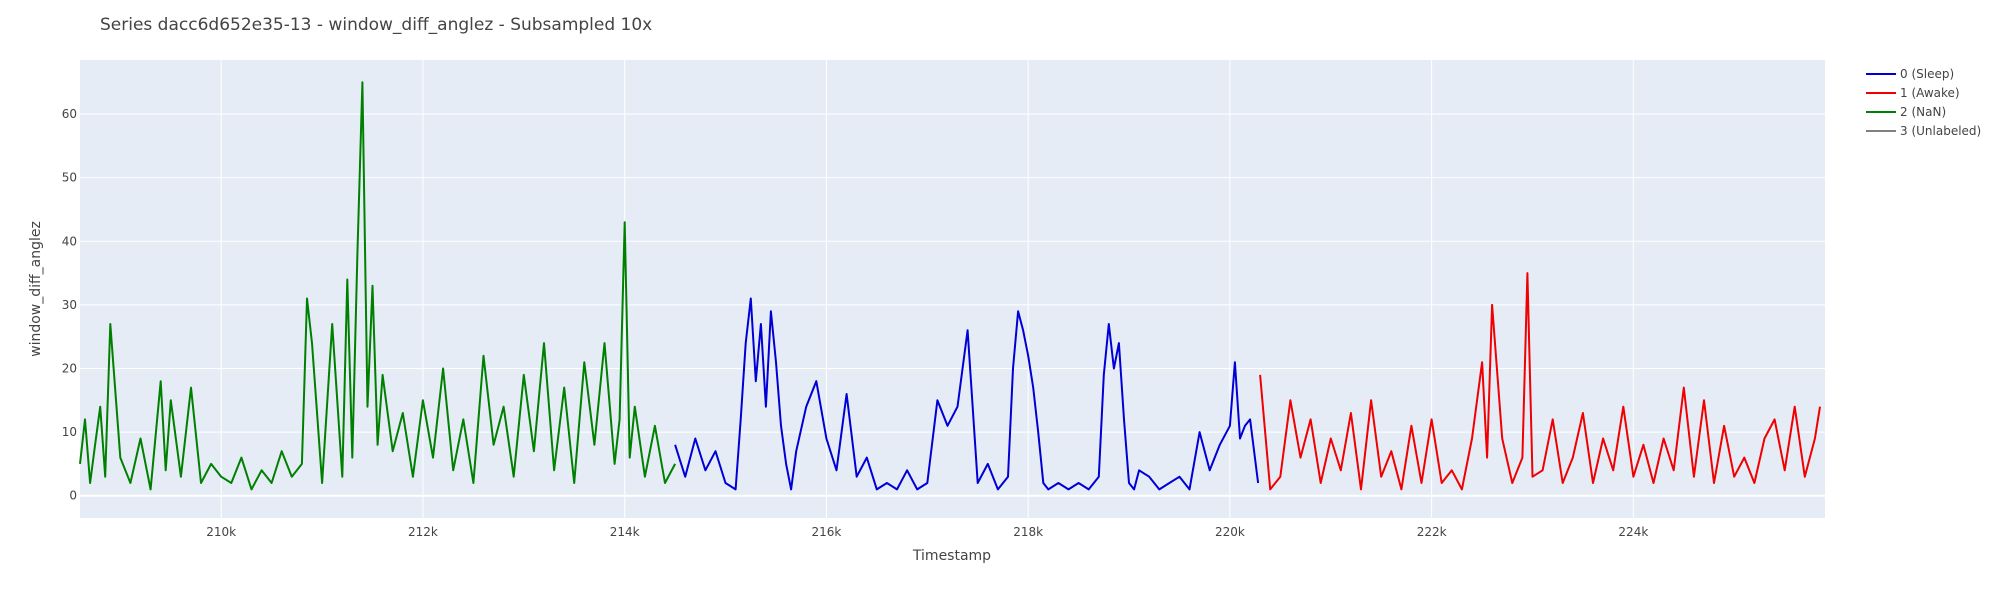 This screenshot has width=2000, height=600. What do you see at coordinates (69, 369) in the screenshot?
I see `y-tick-label: 20` at bounding box center [69, 369].